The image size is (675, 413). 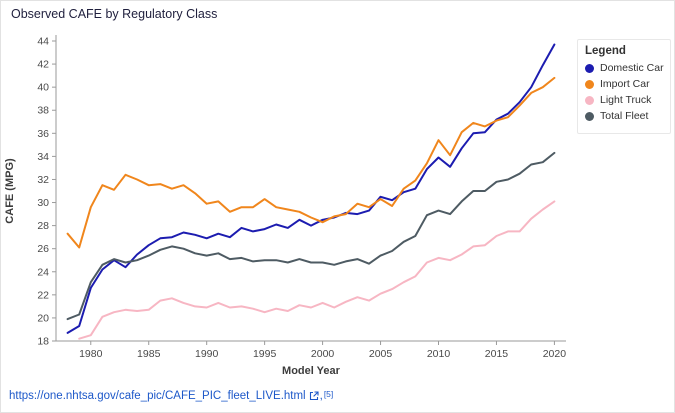 What do you see at coordinates (43, 111) in the screenshot?
I see `y-tick-label: 38` at bounding box center [43, 111].